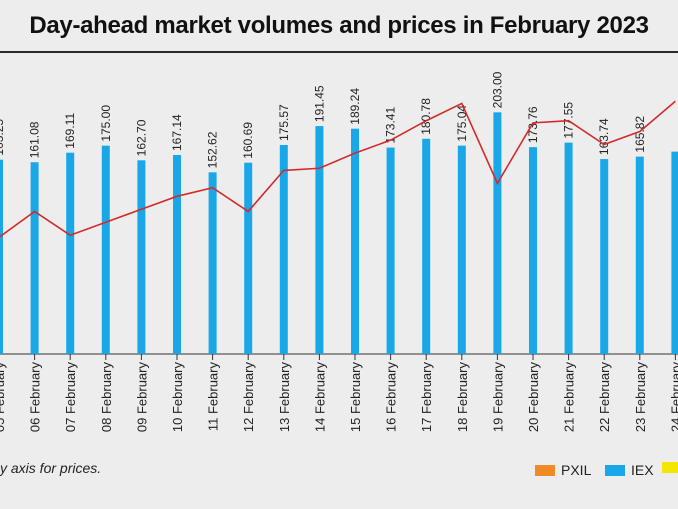 Image resolution: width=678 pixels, height=509 pixels. Describe the element at coordinates (642, 470) in the screenshot. I see `legend-label-iex: IEX` at that location.